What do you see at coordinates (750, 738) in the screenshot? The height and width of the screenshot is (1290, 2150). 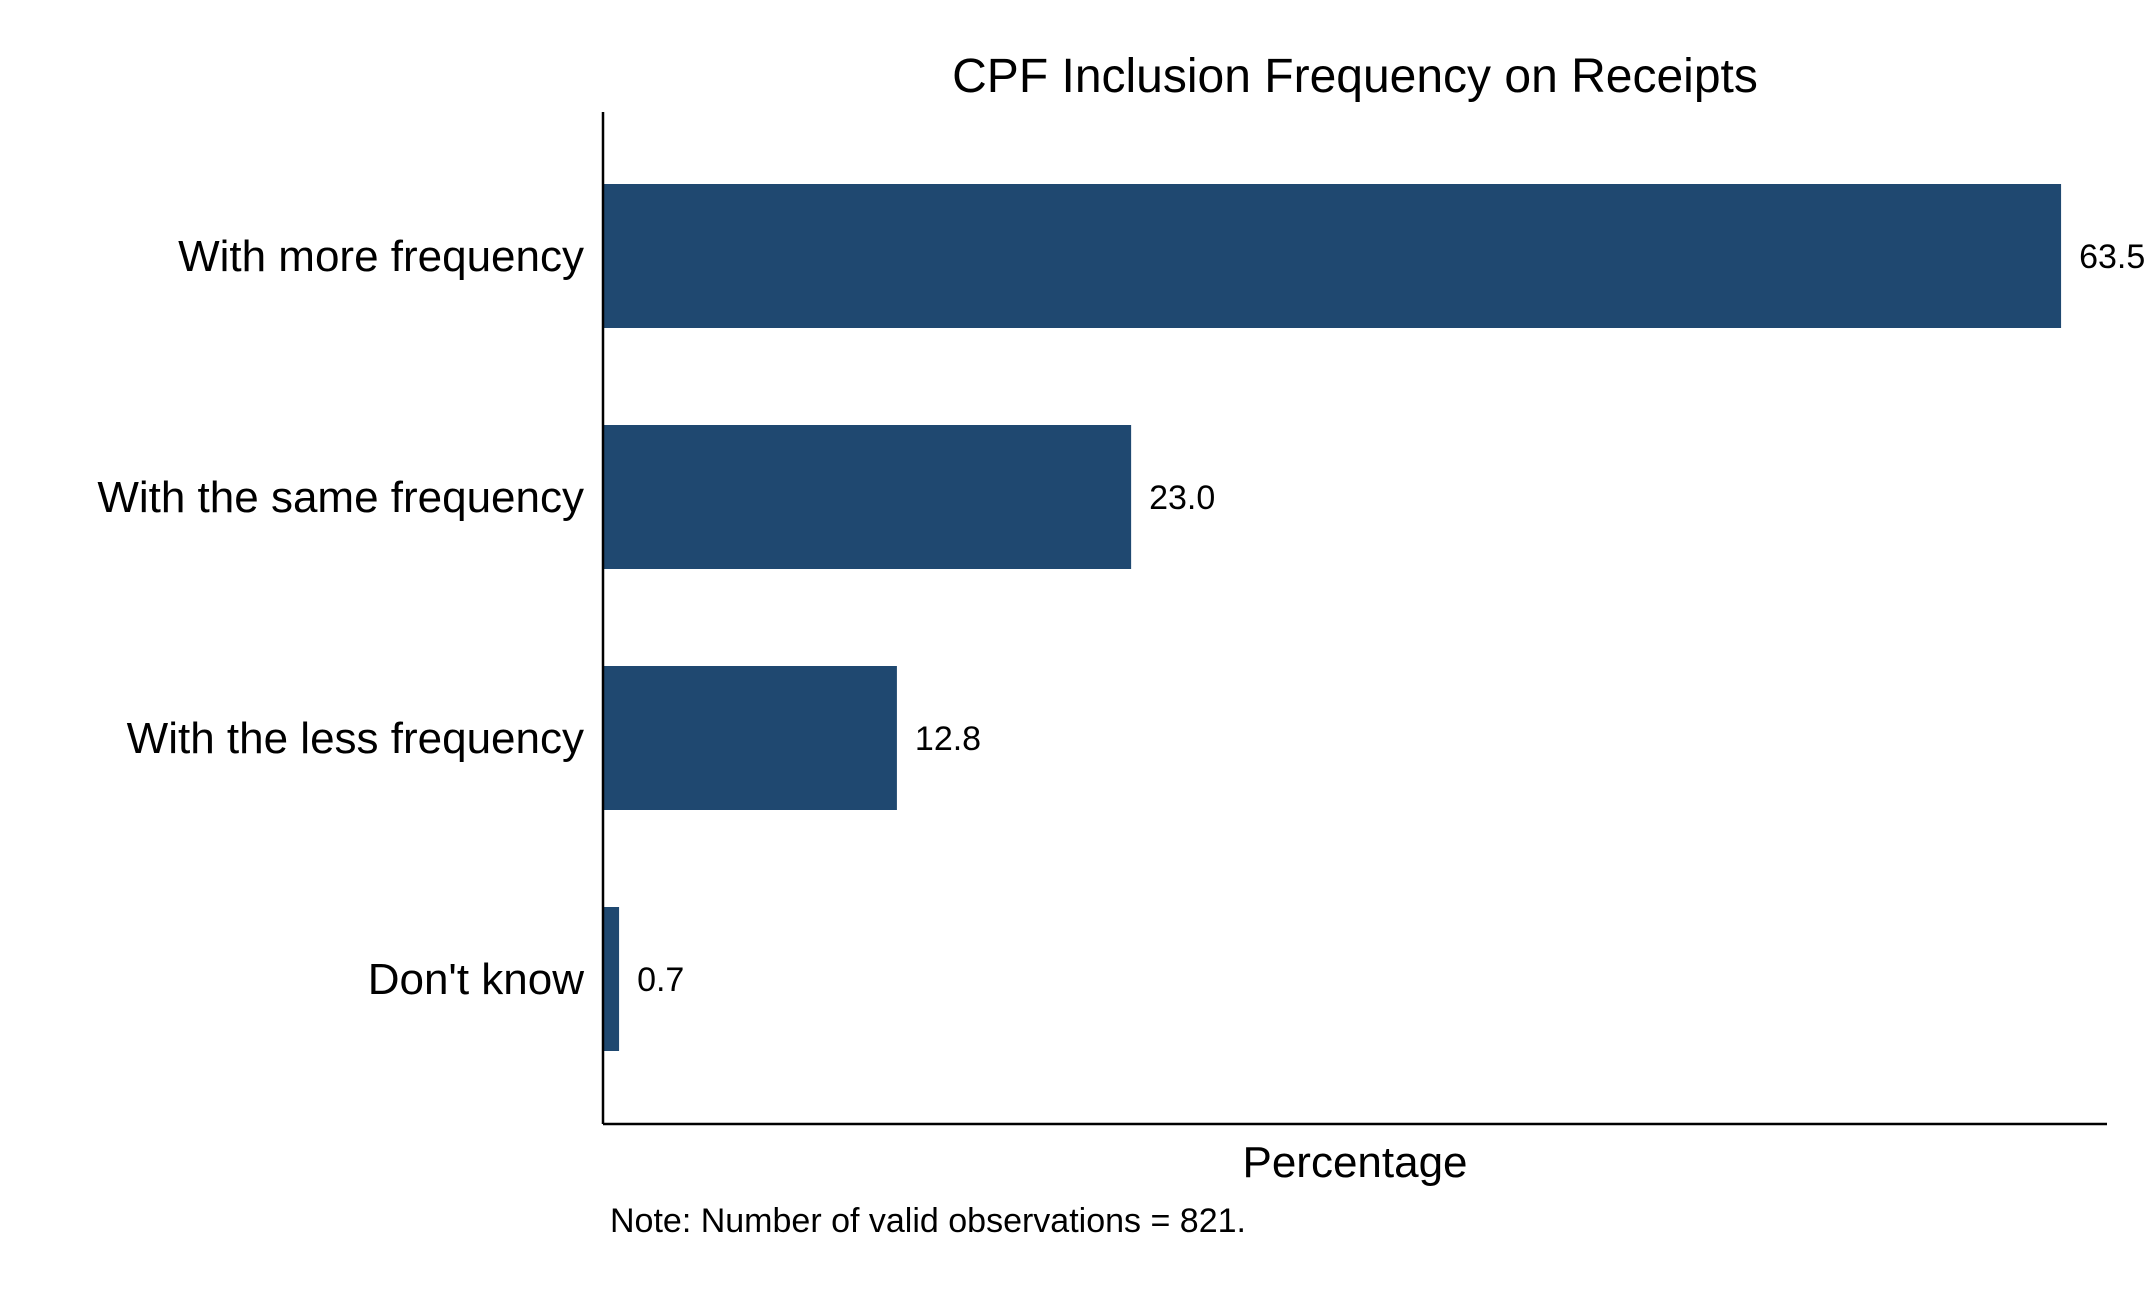 I see `bar-with-the-less-frequency` at bounding box center [750, 738].